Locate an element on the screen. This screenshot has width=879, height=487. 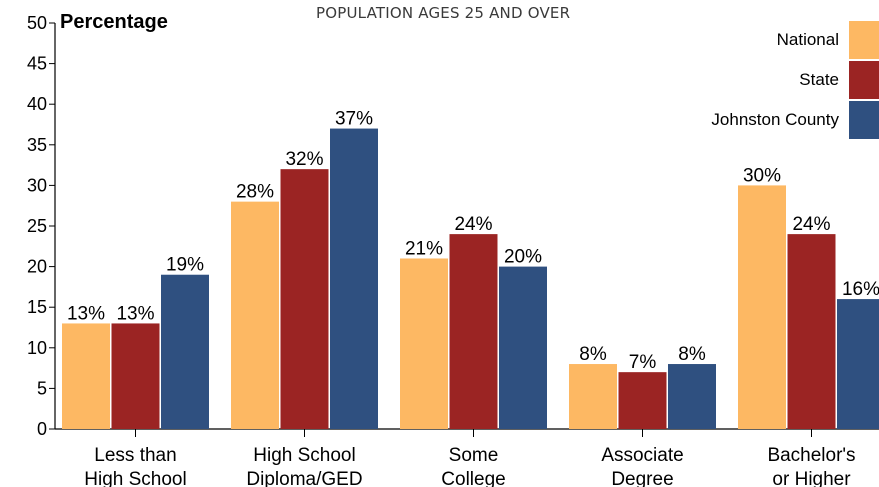
legend-label-johnston-county: Johnston County is located at coordinates (775, 119).